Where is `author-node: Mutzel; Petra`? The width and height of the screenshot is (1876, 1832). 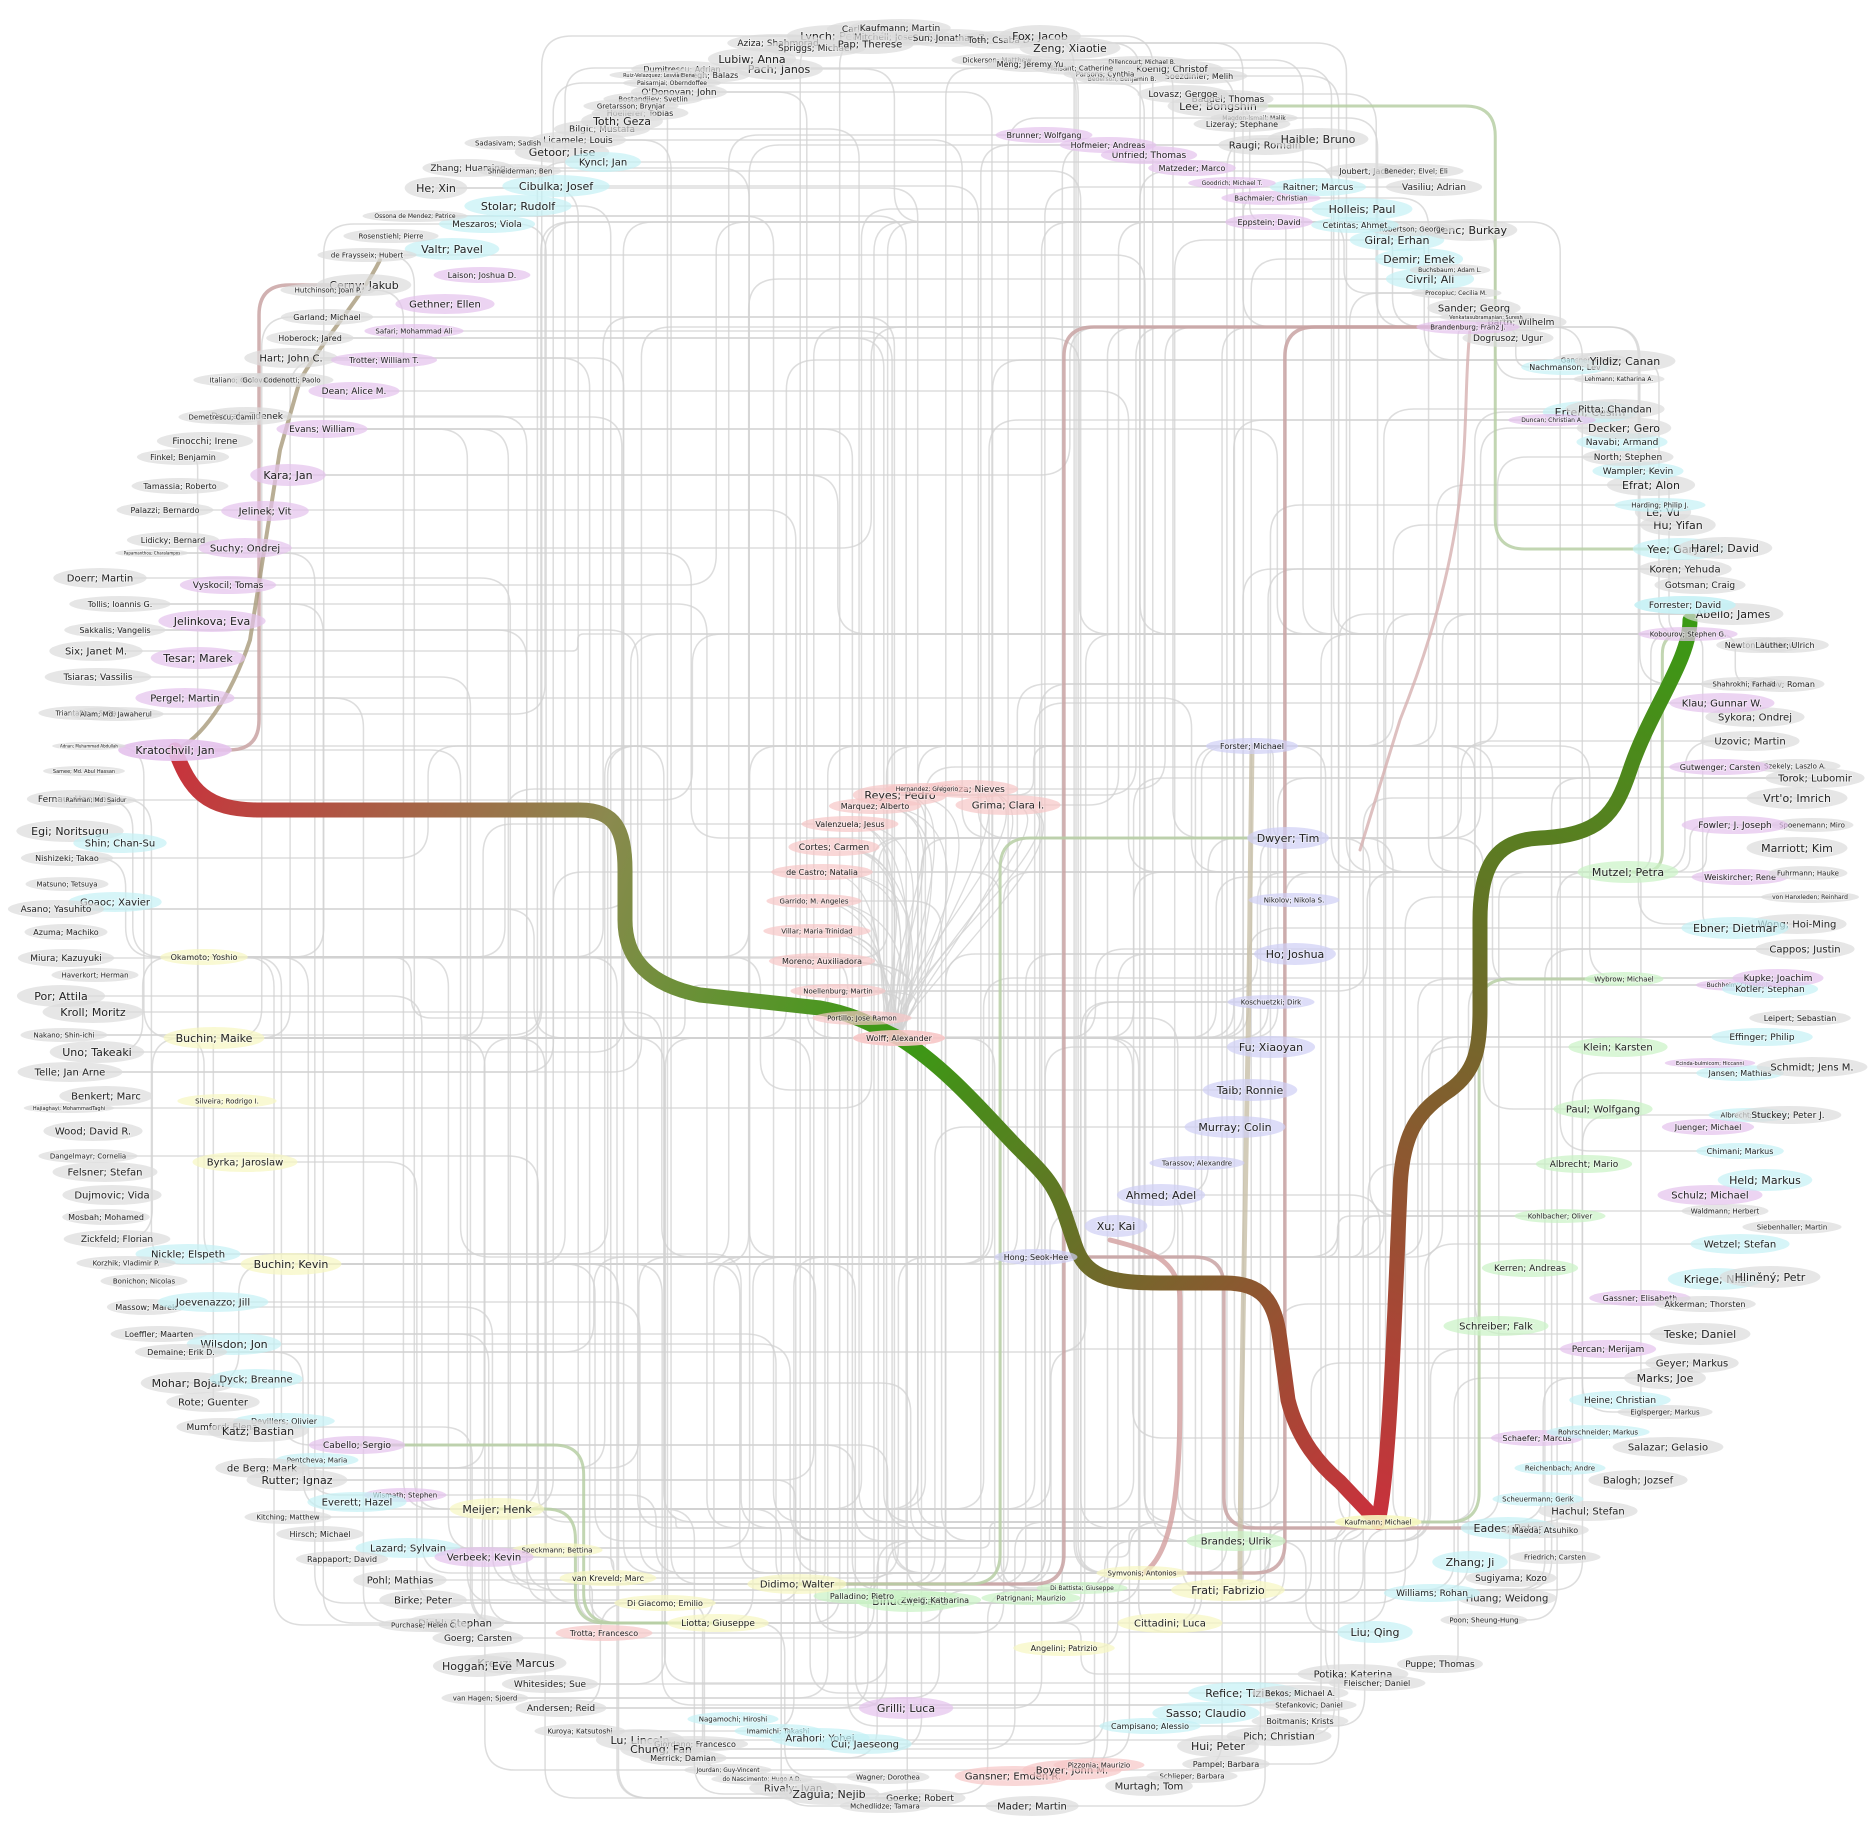 author-node: Mutzel; Petra is located at coordinates (1628, 872).